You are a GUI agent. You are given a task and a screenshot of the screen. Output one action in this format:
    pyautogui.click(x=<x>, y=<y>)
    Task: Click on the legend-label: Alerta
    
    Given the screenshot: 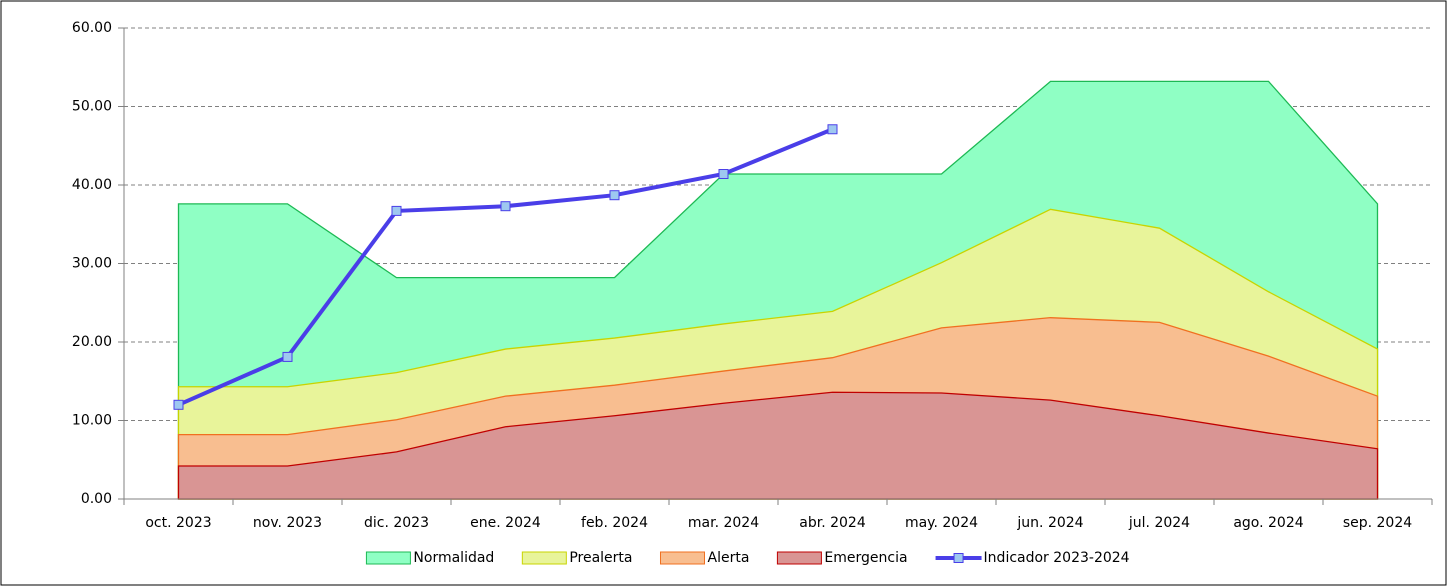 What is the action you would take?
    pyautogui.click(x=728, y=558)
    